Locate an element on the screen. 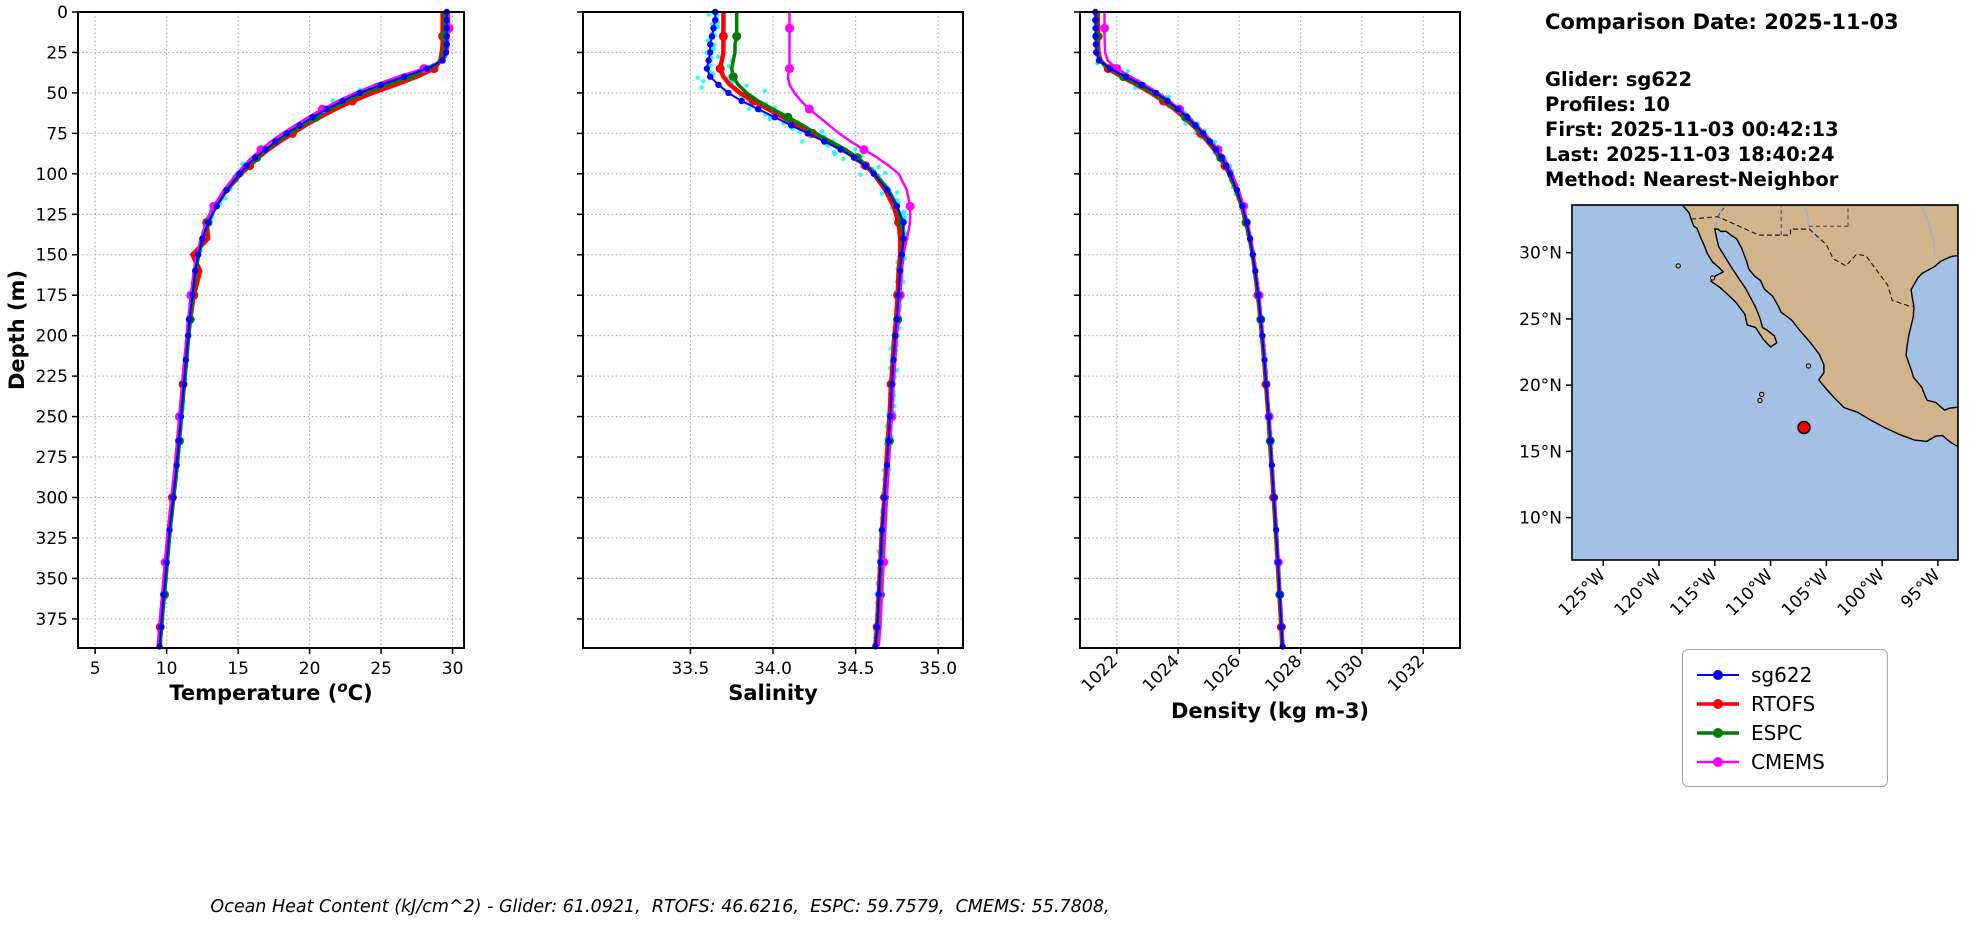  svg-text: 20°N is located at coordinates (1541, 386).